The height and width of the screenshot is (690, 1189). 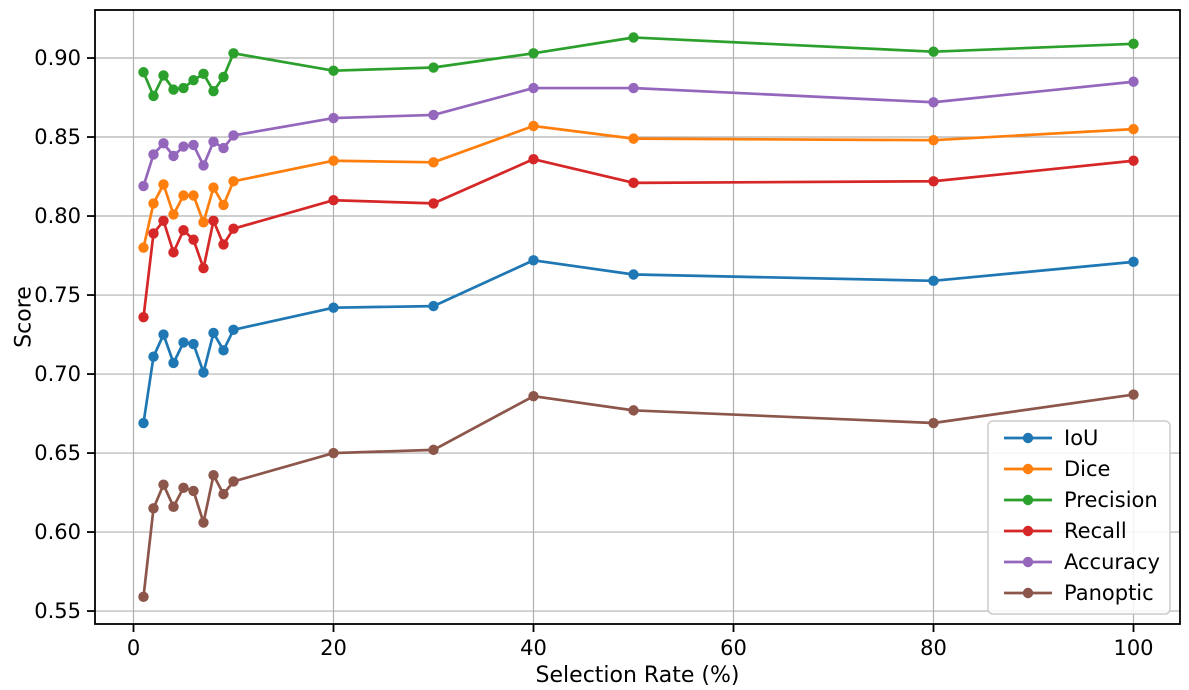 I want to click on y-axis-label: Score, so click(x=24, y=317).